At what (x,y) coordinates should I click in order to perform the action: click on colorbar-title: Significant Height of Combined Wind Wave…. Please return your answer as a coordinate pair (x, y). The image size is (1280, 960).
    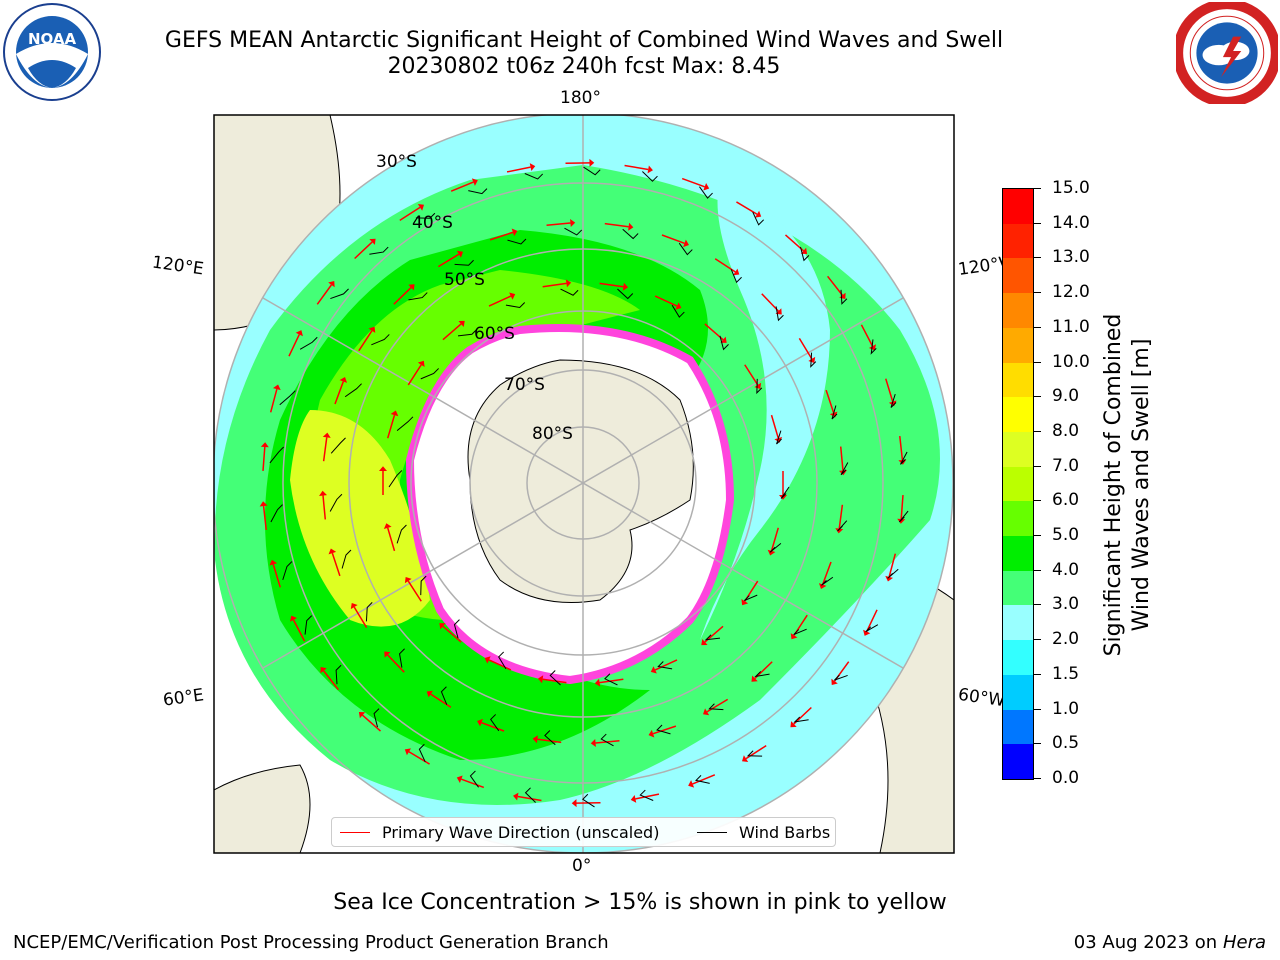
    Looking at the image, I should click on (1128, 485).